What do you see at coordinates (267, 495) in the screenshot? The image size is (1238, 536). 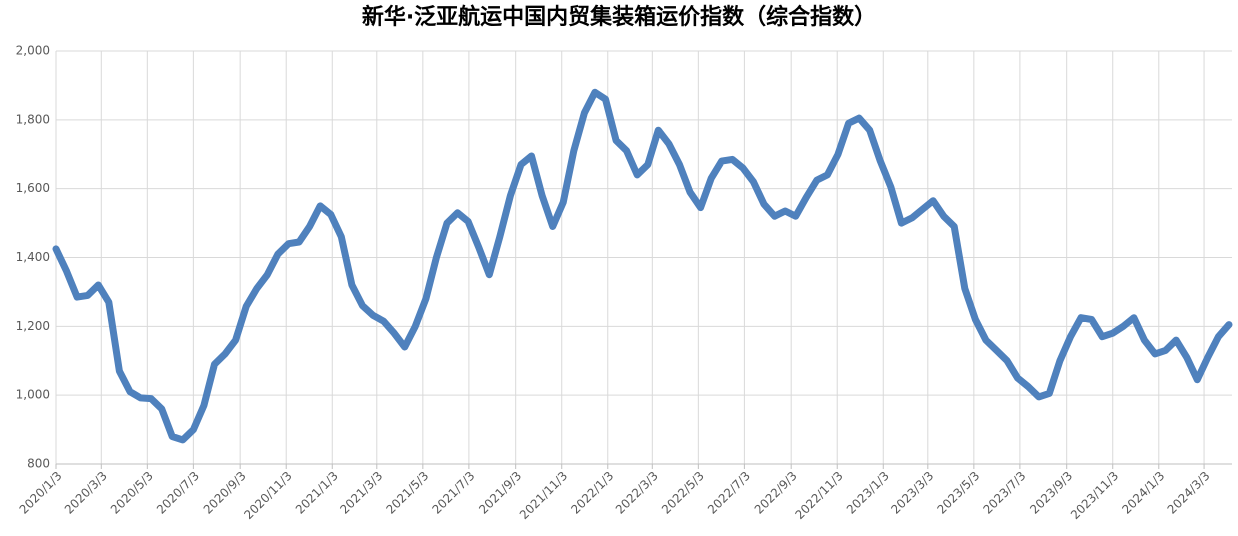 I see `x-tick-label: 2020/11/3` at bounding box center [267, 495].